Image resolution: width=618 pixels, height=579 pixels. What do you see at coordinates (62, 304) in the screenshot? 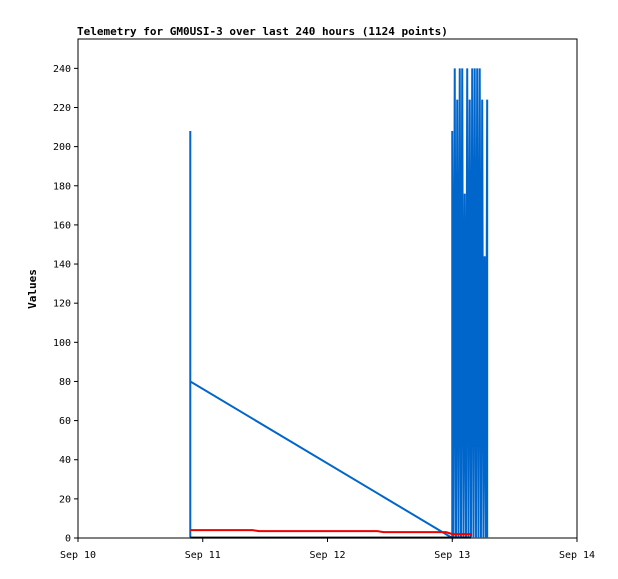
I see `y-tick-label: 120` at bounding box center [62, 304].